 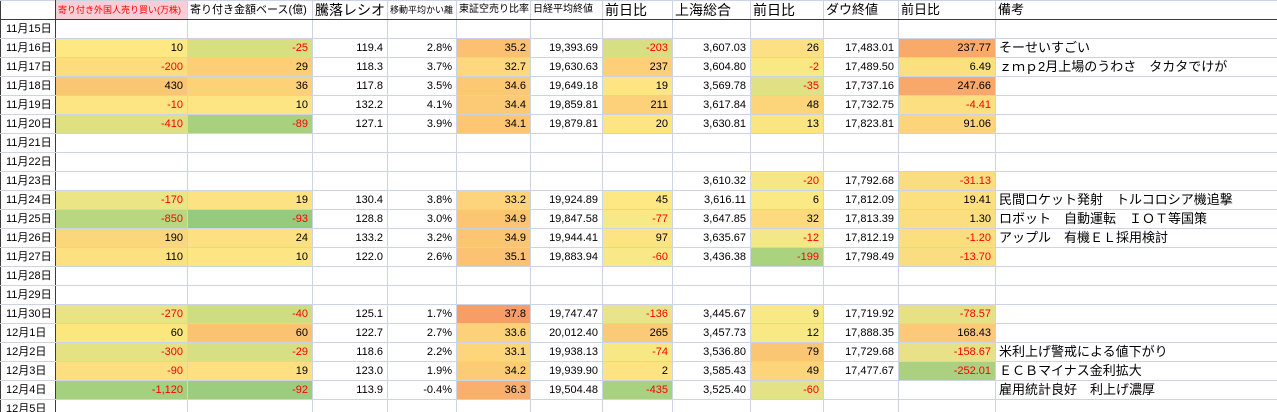 What do you see at coordinates (637, 200) in the screenshot?
I see `value-cell: 45` at bounding box center [637, 200].